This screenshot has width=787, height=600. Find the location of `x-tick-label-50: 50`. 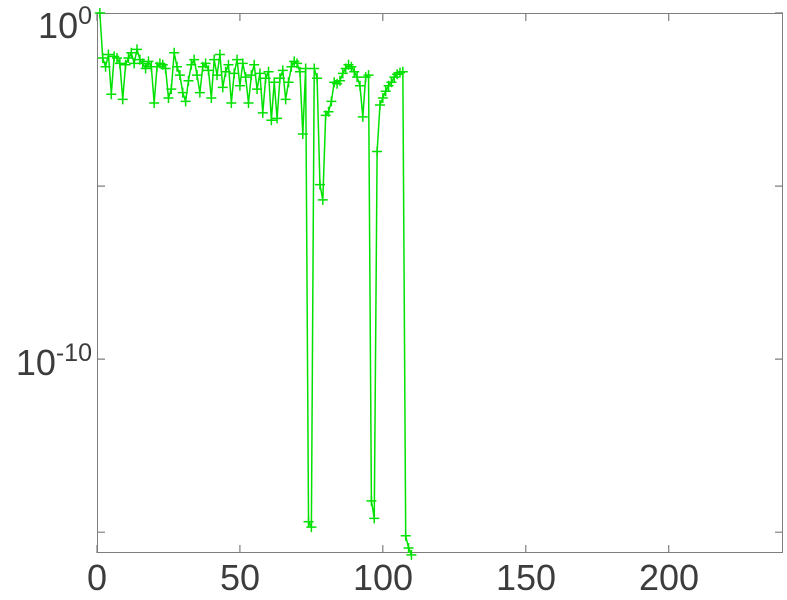

x-tick-label-50: 50 is located at coordinates (240, 577).